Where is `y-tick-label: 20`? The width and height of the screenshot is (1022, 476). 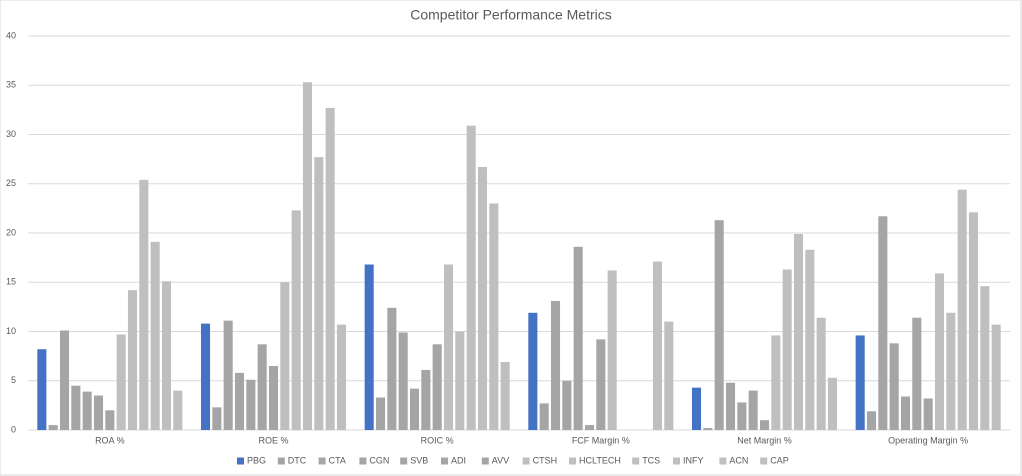 y-tick-label: 20 is located at coordinates (11, 232).